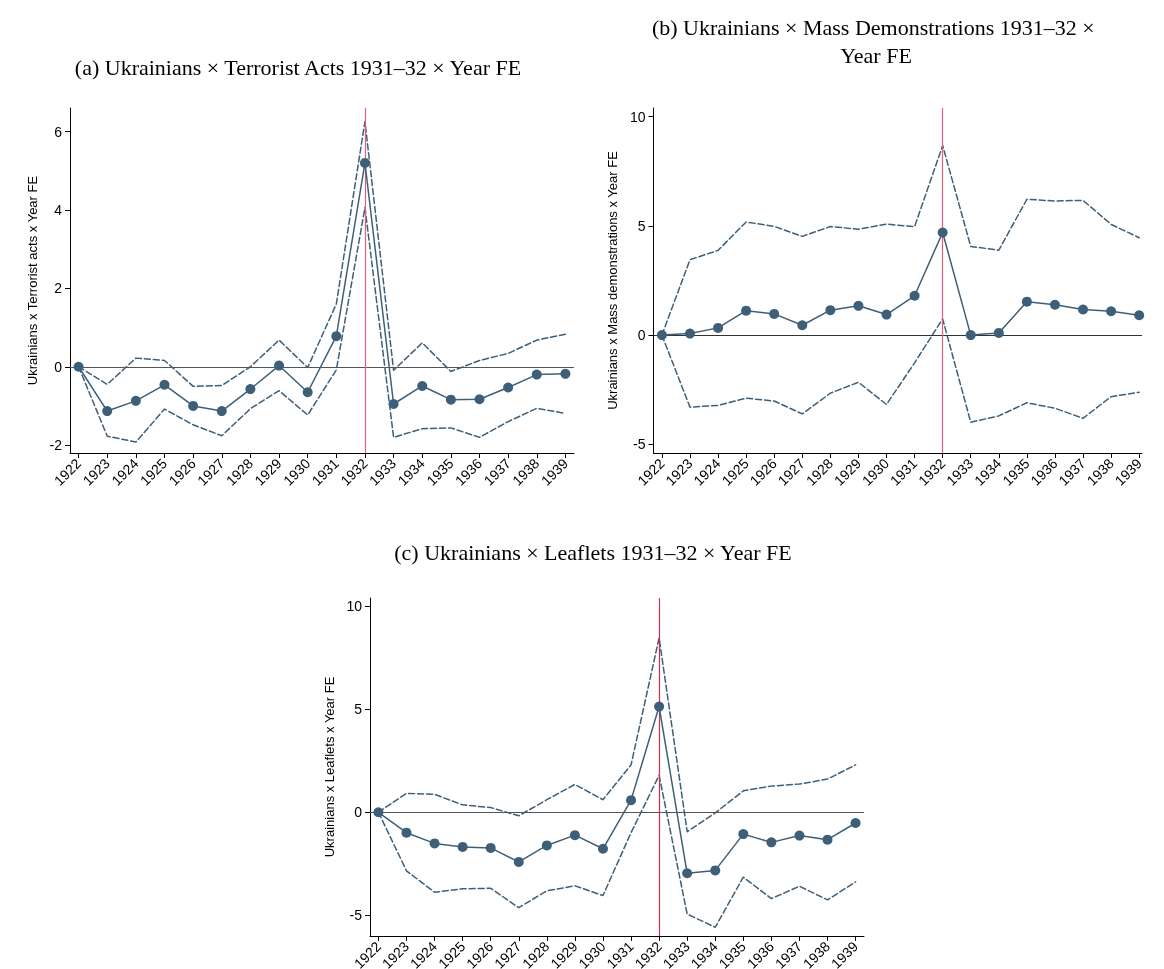 This screenshot has height=969, width=1164. What do you see at coordinates (329, 767) in the screenshot?
I see `y-axis-title: Ukrainians x Leaflets x Year FE` at bounding box center [329, 767].